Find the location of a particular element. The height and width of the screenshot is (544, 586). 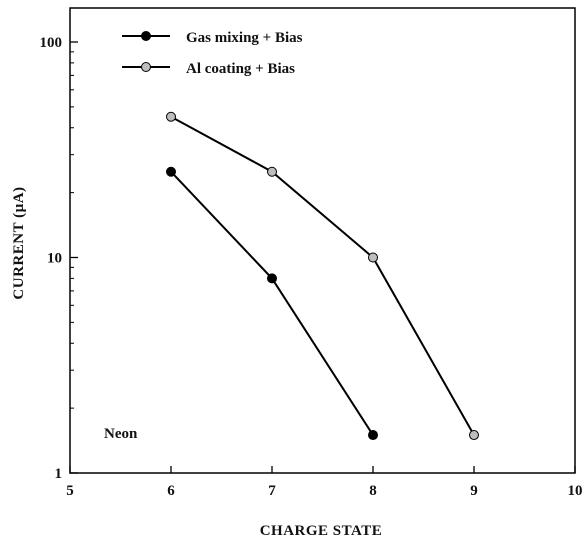

x-tick-label: 5 is located at coordinates (70, 491).